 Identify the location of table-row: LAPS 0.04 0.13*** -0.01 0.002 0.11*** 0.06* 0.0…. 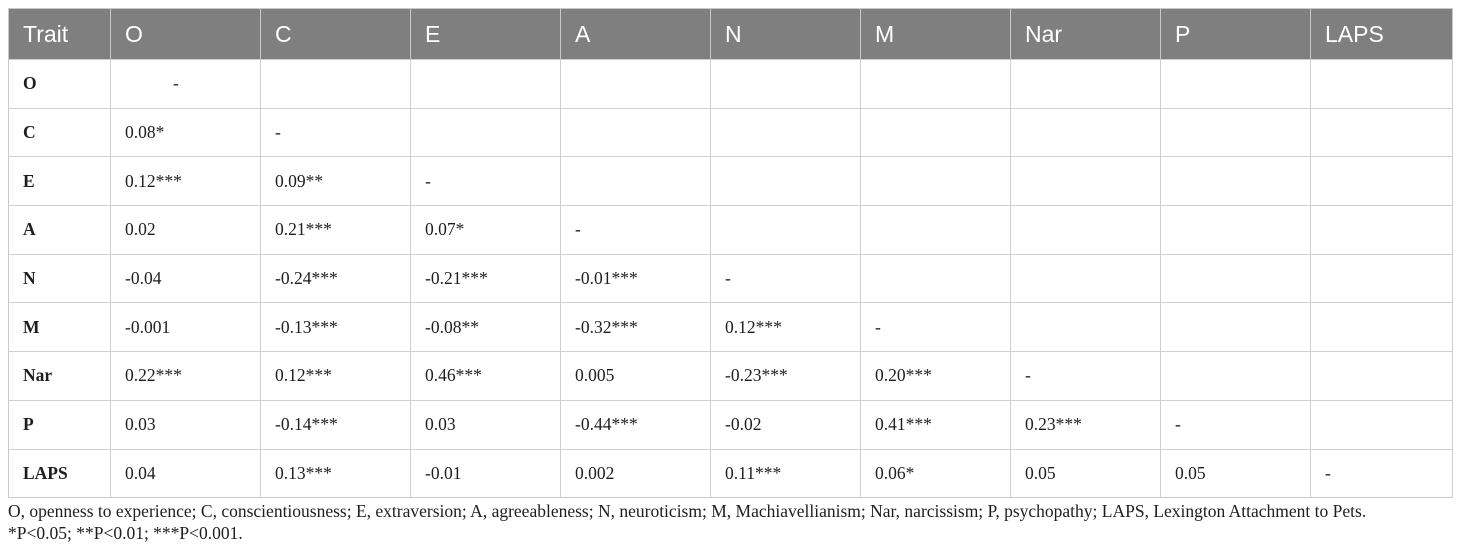
(730, 473).